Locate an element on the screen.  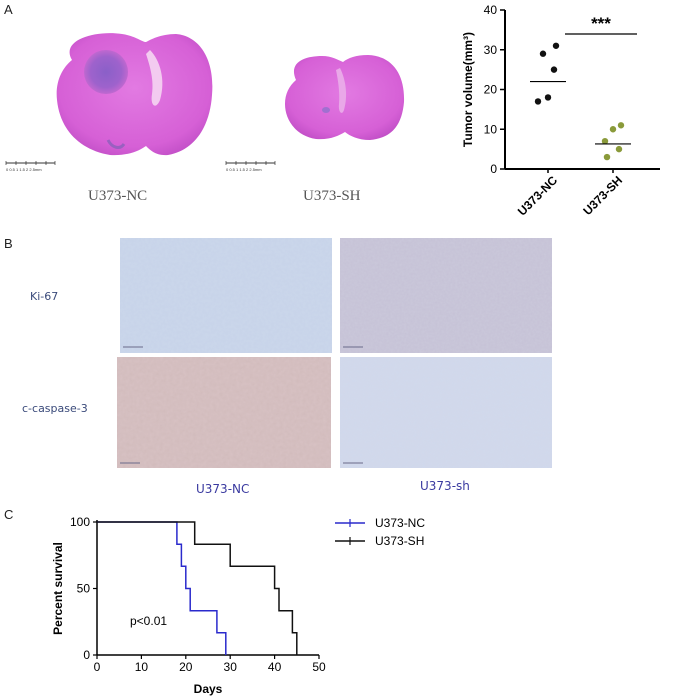
survival-curve-sh is located at coordinates (197, 588).